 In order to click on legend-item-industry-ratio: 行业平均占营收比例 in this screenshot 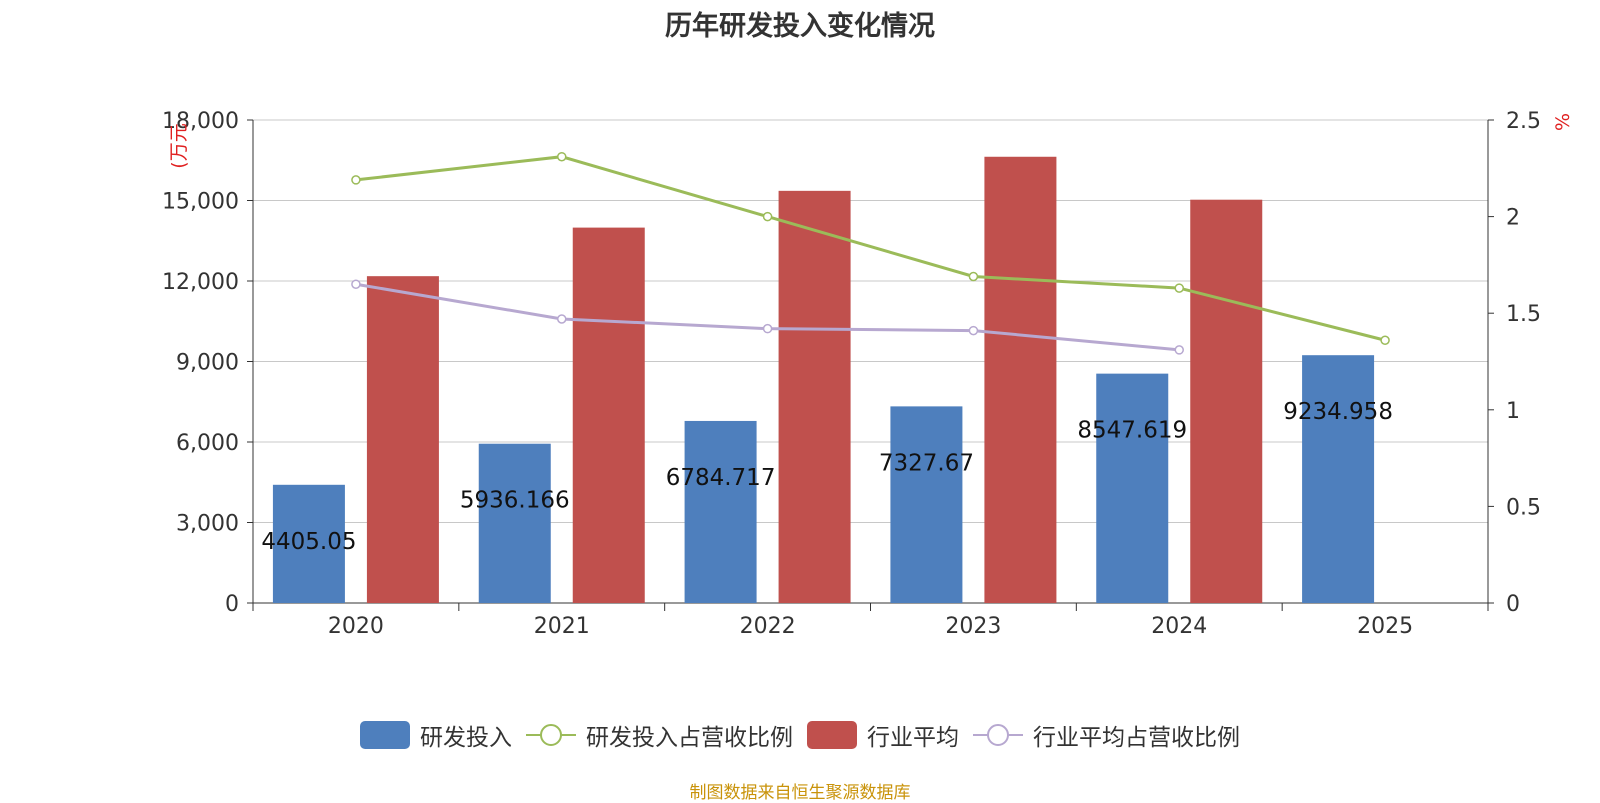, I will do `click(1106, 735)`.